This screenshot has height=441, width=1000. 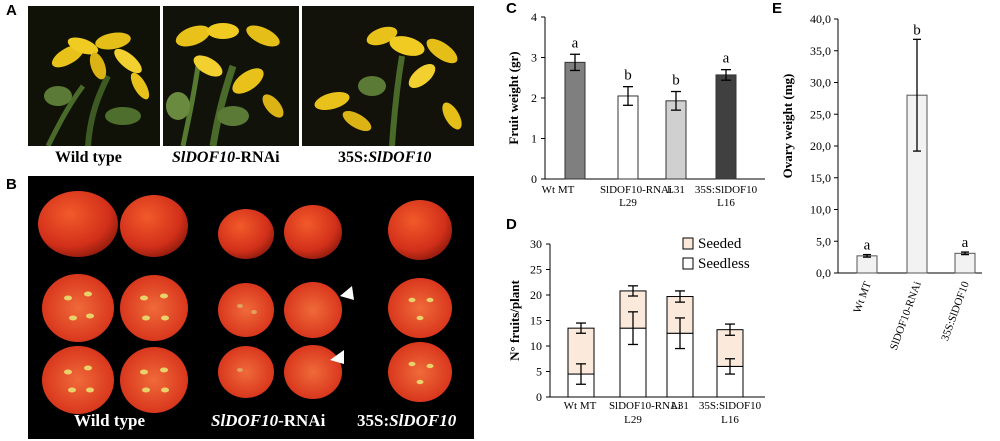 What do you see at coordinates (514, 319) in the screenshot?
I see `y-axis-title: N° fruits/plant` at bounding box center [514, 319].